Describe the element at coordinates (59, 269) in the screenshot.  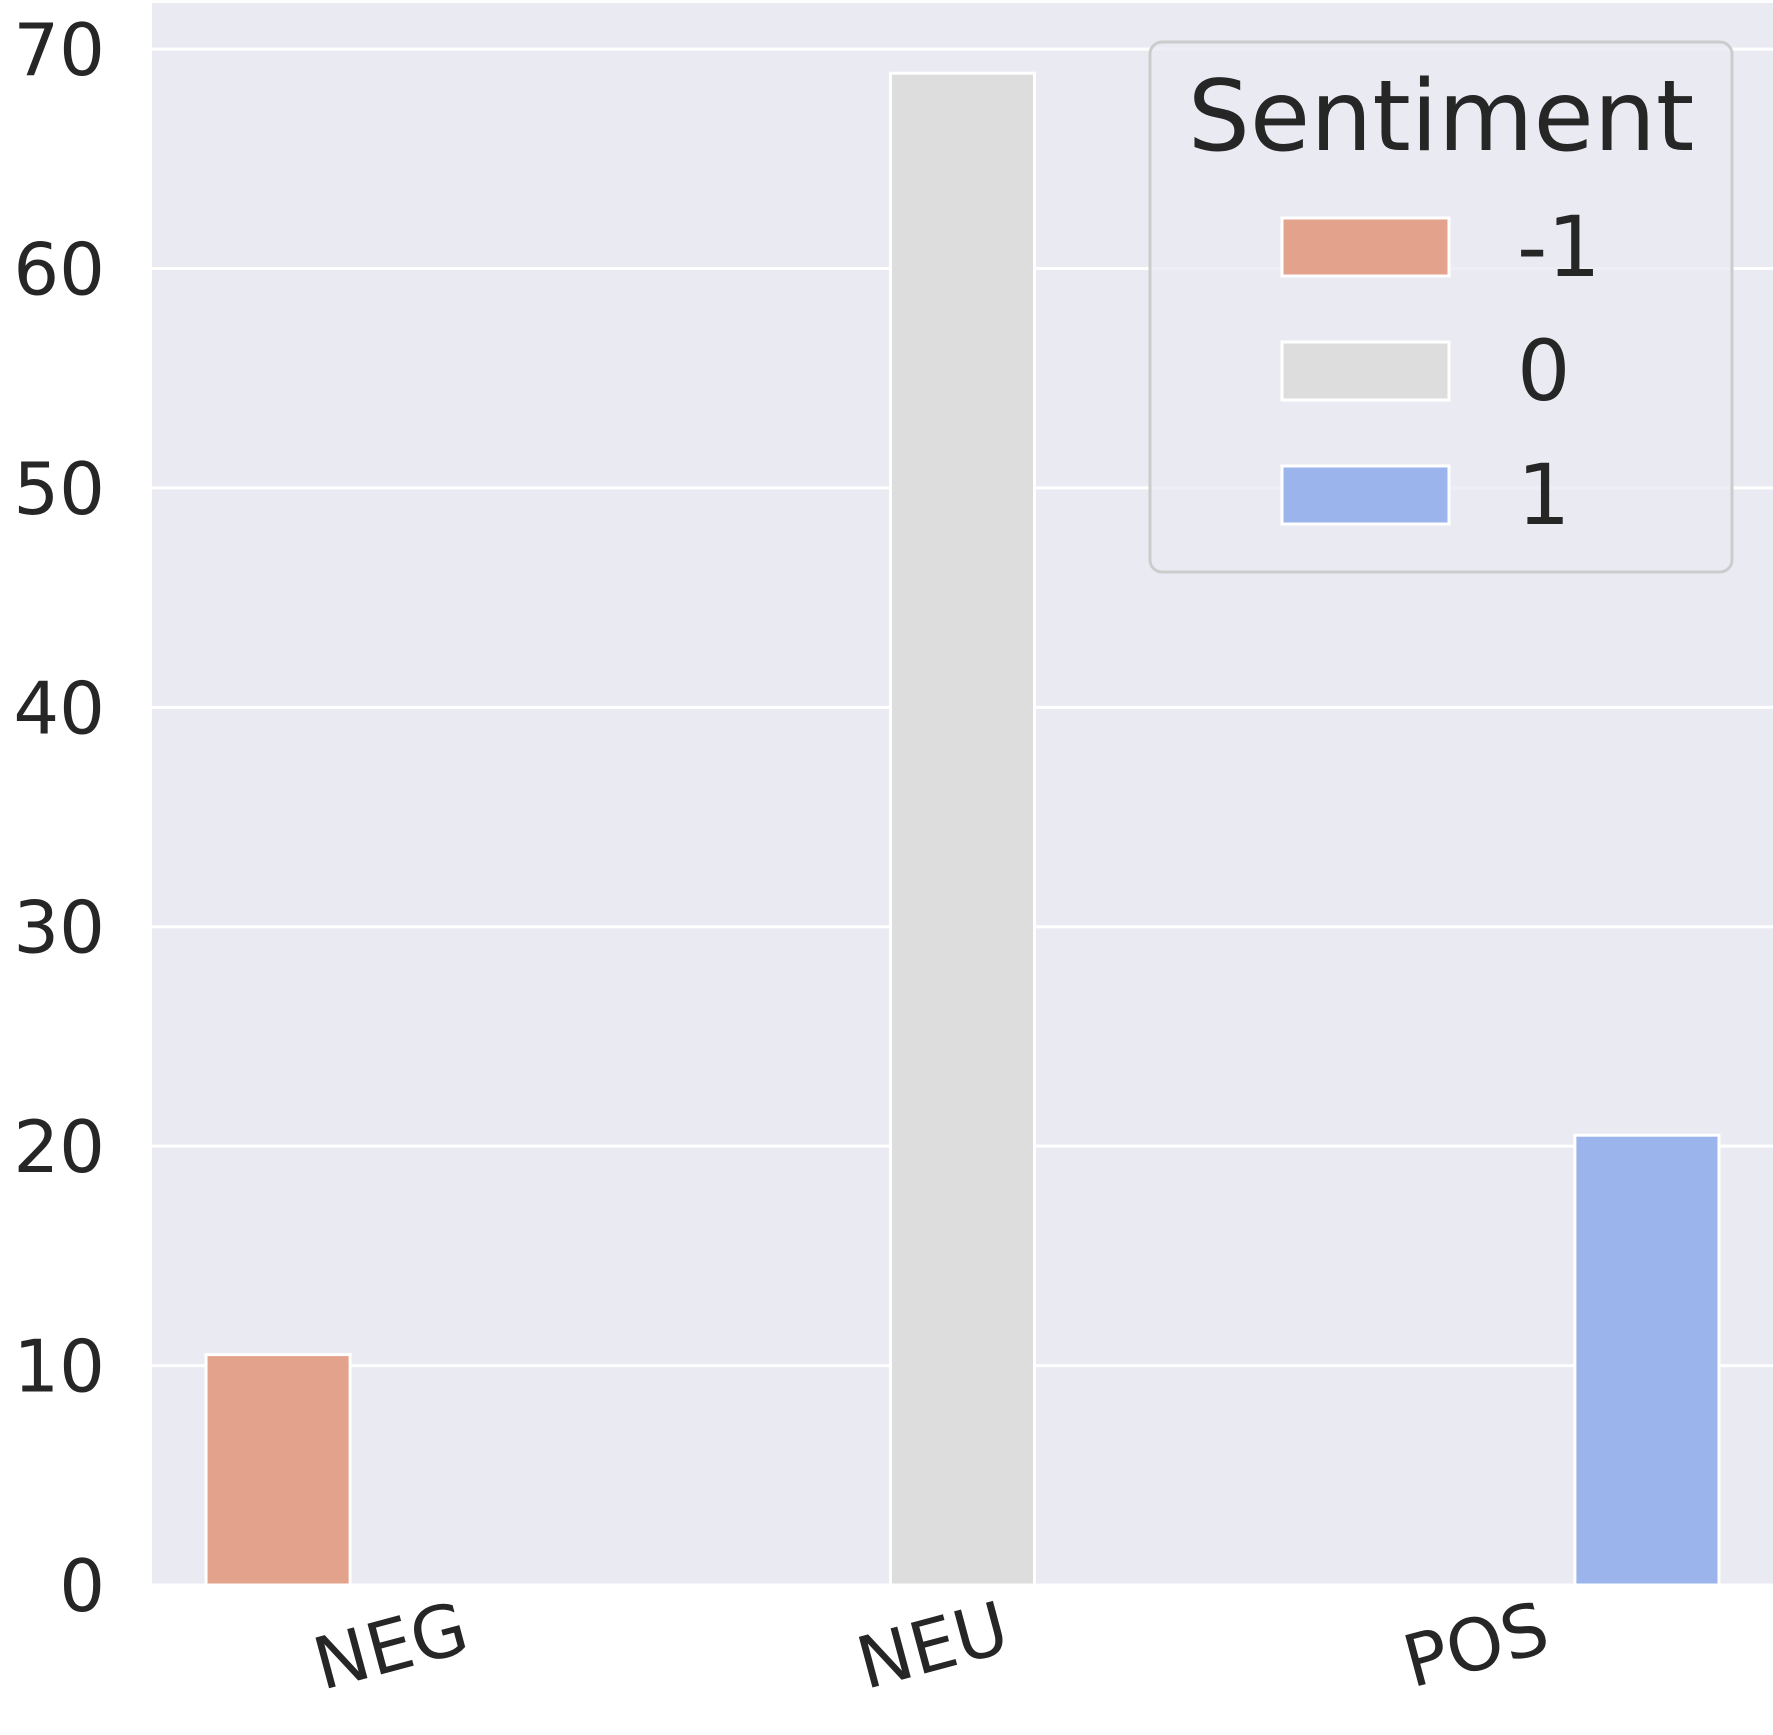
I see `y-tick-label: 60` at that location.